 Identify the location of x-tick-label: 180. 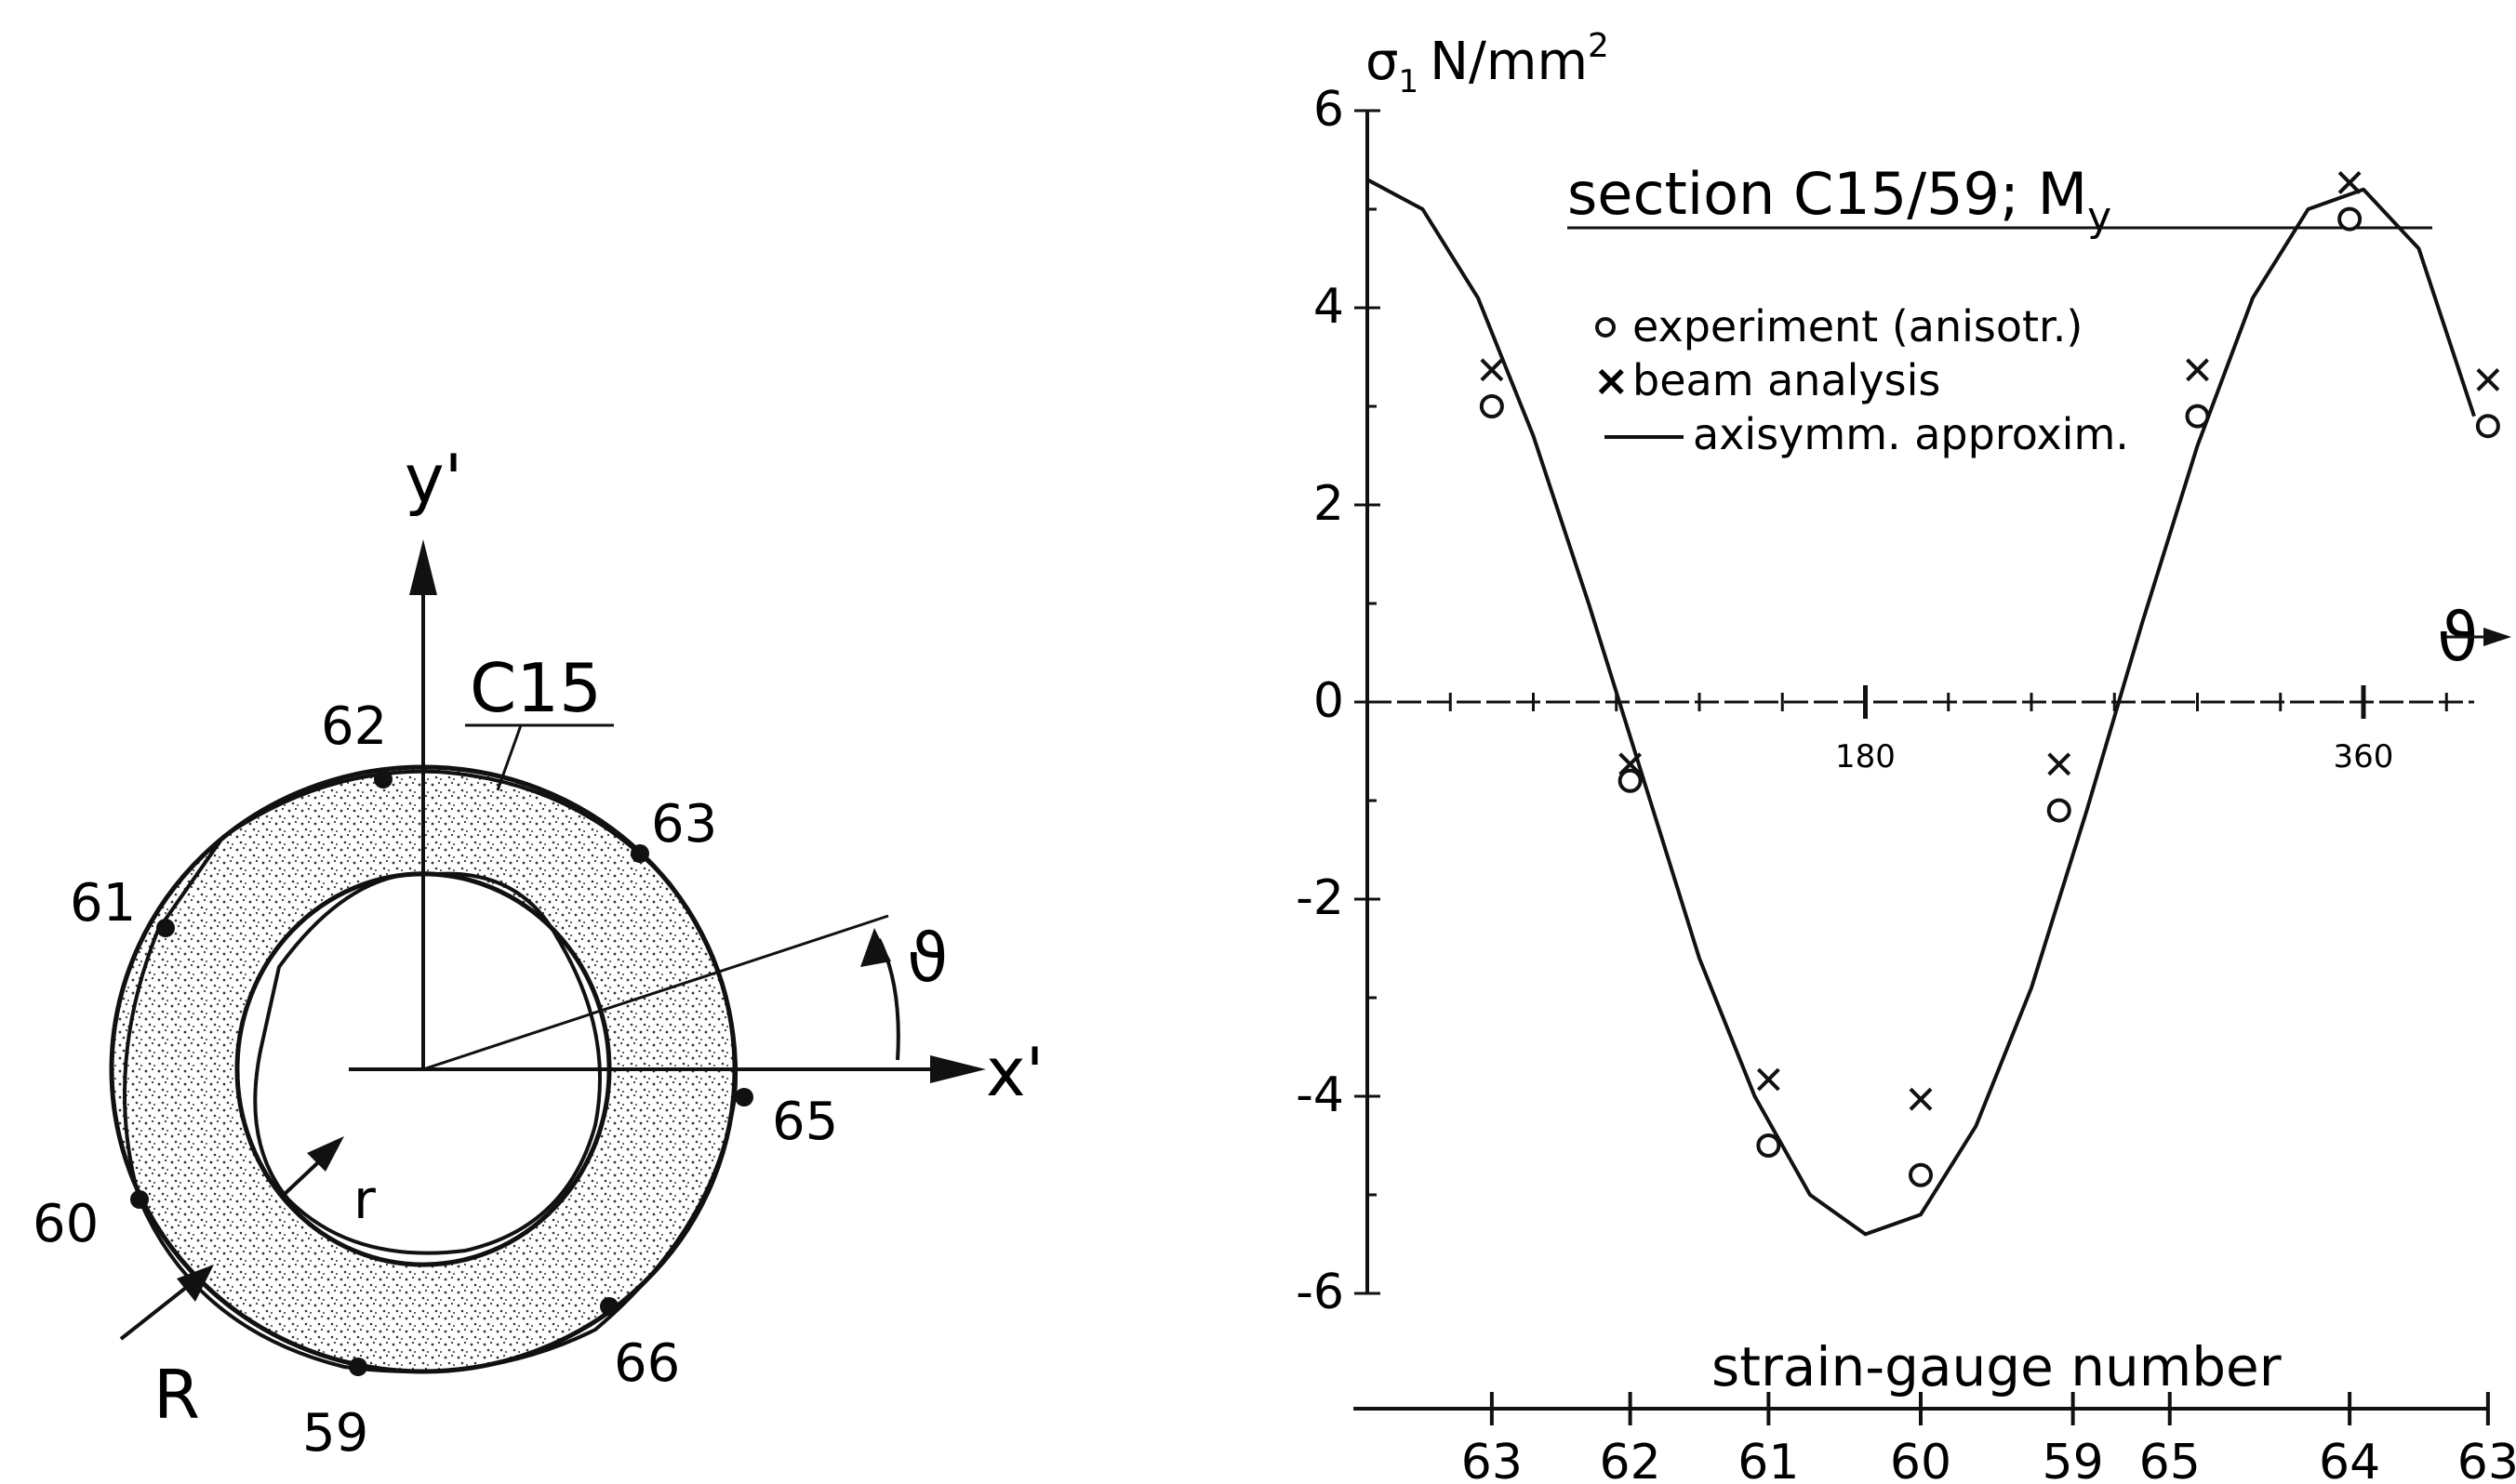
(1866, 756).